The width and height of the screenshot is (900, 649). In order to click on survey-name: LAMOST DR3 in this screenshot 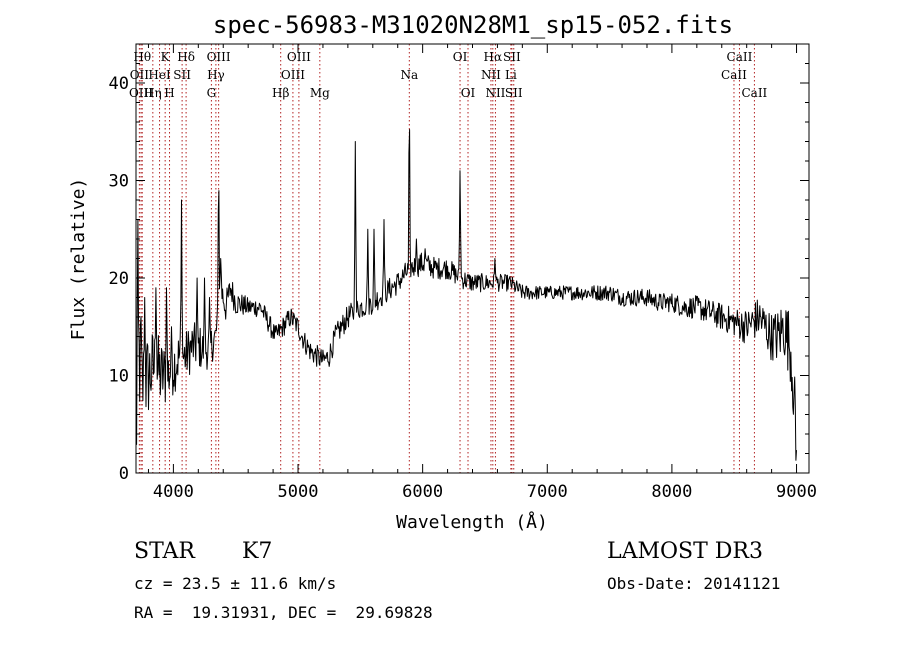, I will do `click(685, 551)`.